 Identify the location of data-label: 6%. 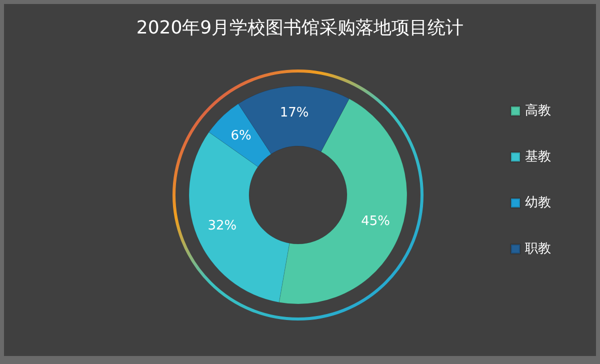
(241, 136).